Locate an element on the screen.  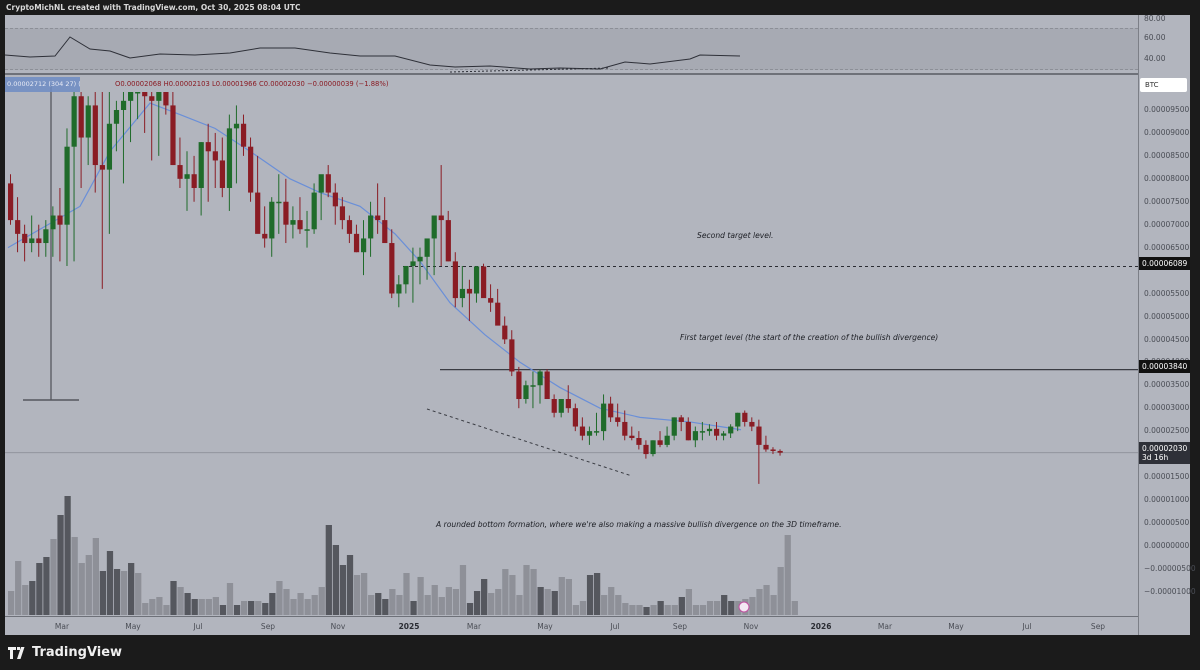
time-axis is located at coordinates (571, 626).